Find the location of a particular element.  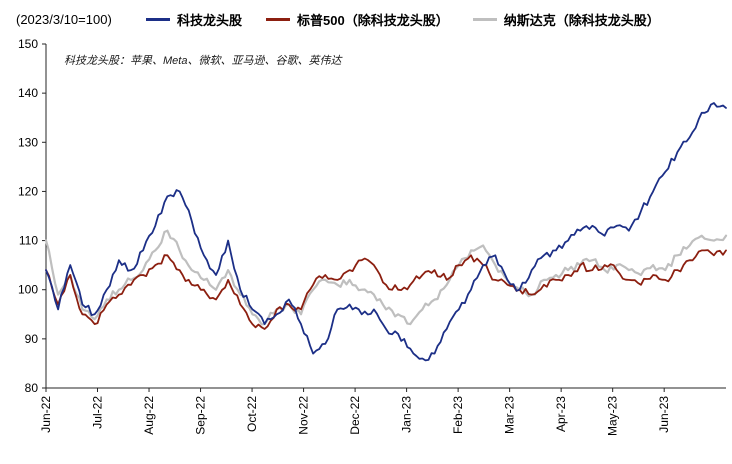

y-tick-label: 110 is located at coordinates (28, 241).